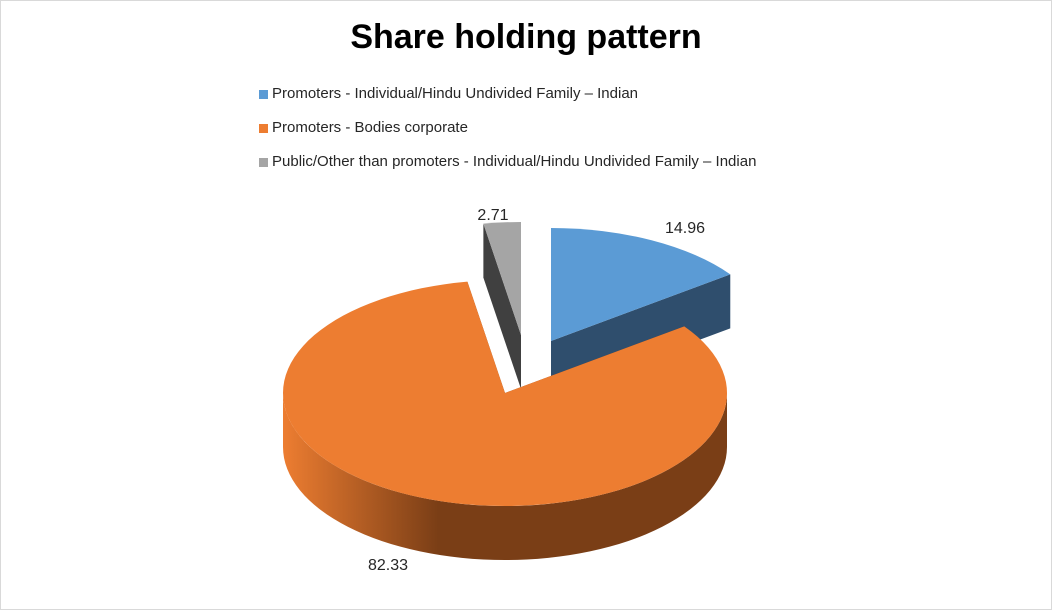  I want to click on data-label-public-other-than-promoters-individual-h: 2.71, so click(492, 215).